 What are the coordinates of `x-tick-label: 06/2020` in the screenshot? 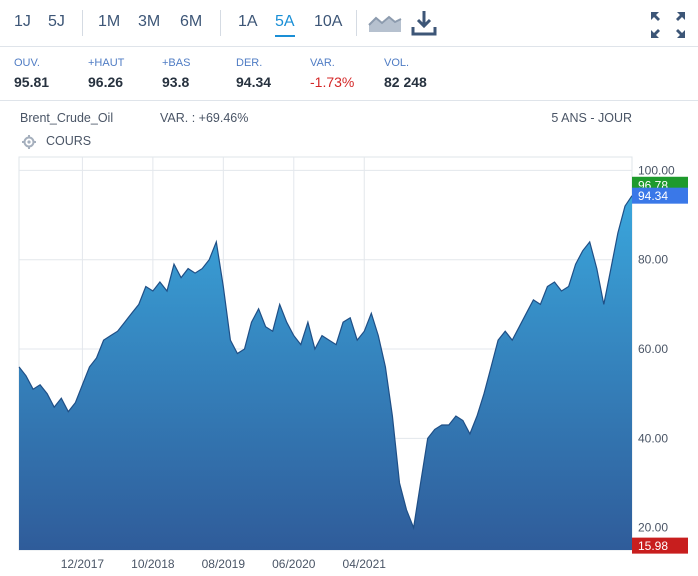 It's located at (294, 564).